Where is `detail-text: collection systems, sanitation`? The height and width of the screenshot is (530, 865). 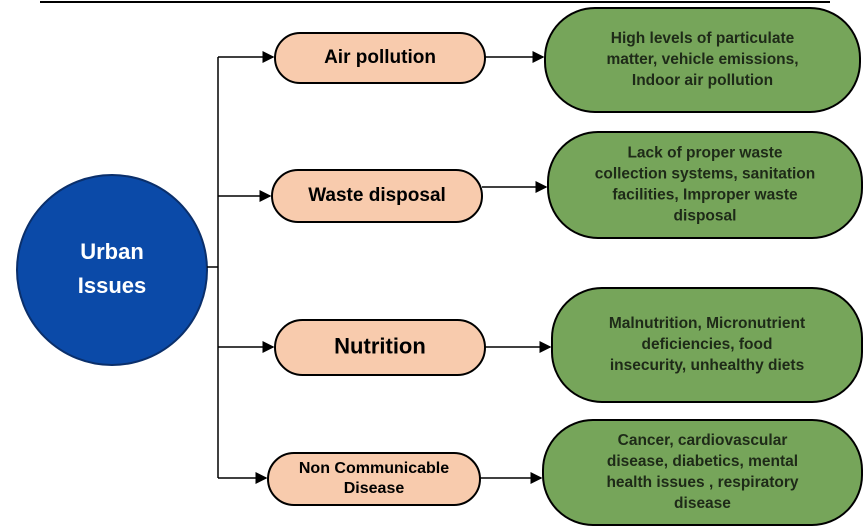
detail-text: collection systems, sanitation is located at coordinates (705, 174).